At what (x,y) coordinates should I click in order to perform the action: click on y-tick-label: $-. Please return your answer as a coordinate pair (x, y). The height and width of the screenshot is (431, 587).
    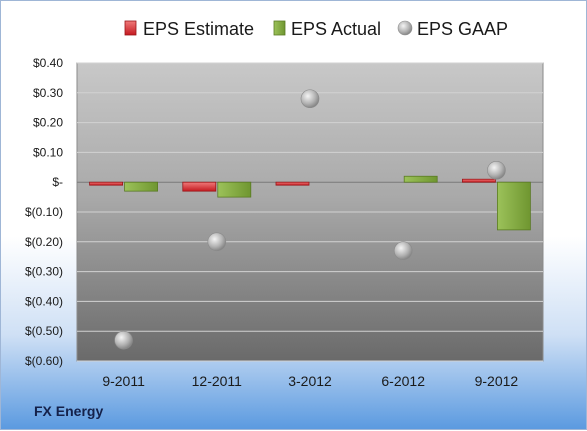
    Looking at the image, I should click on (57, 182).